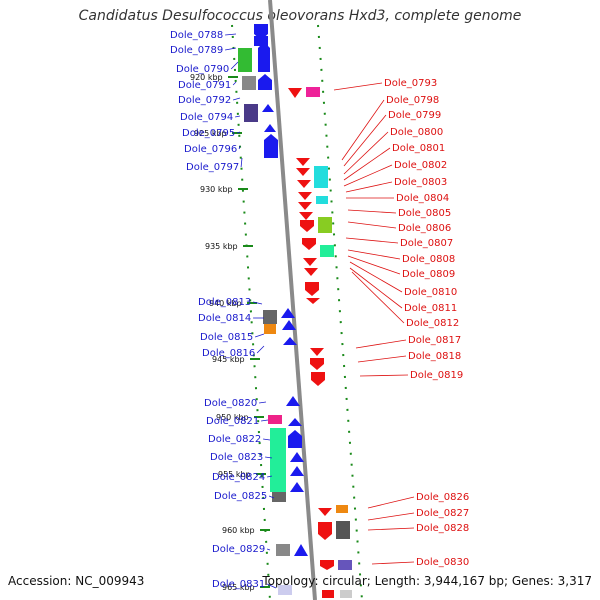  Describe the element at coordinates (428, 259) in the screenshot. I see `gene-label: Dole_0808` at that location.